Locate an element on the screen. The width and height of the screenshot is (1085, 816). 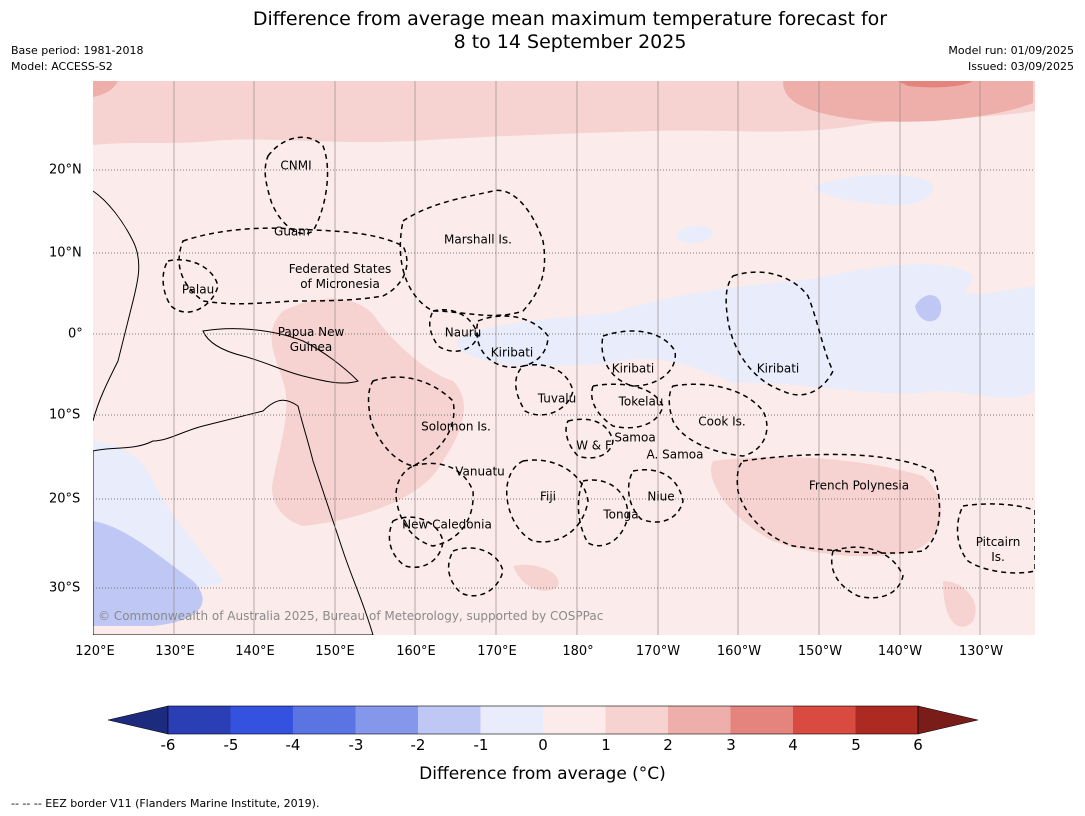
eez-french-polynesia is located at coordinates (838, 503).